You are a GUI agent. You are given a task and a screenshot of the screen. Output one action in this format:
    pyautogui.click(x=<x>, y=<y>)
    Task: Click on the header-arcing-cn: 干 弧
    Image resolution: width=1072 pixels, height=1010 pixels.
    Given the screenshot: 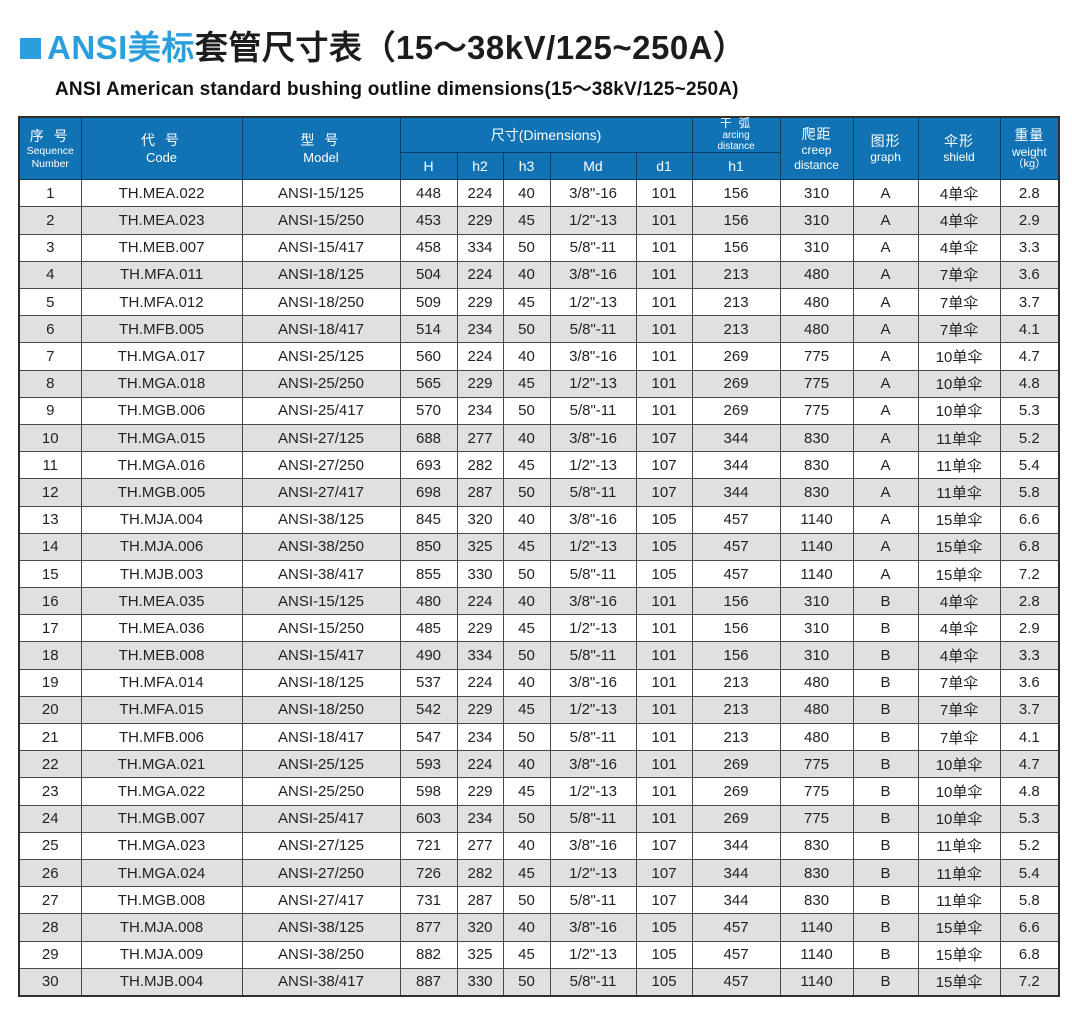 What is the action you would take?
    pyautogui.click(x=736, y=124)
    